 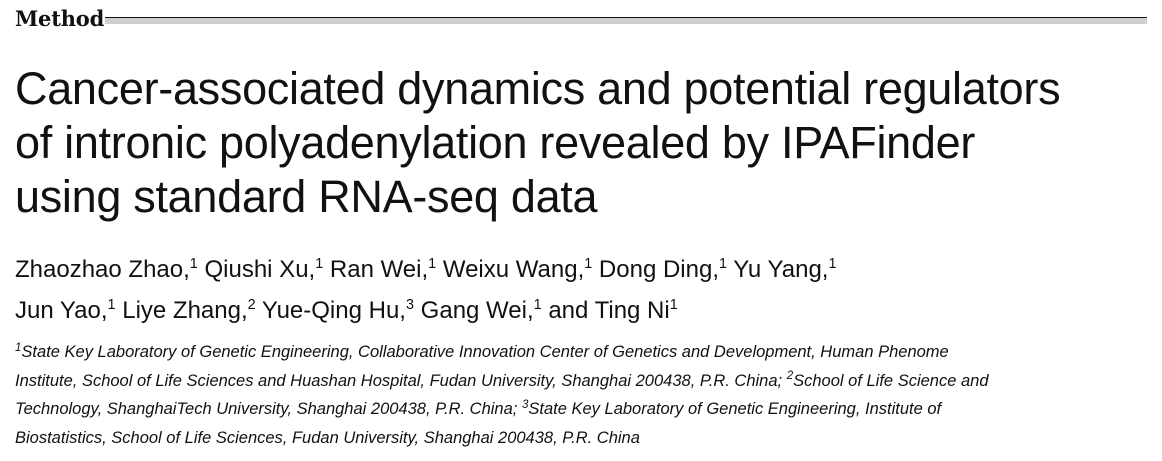 What do you see at coordinates (333, 310) in the screenshot?
I see `author-name: Yue-Qing Hu,` at bounding box center [333, 310].